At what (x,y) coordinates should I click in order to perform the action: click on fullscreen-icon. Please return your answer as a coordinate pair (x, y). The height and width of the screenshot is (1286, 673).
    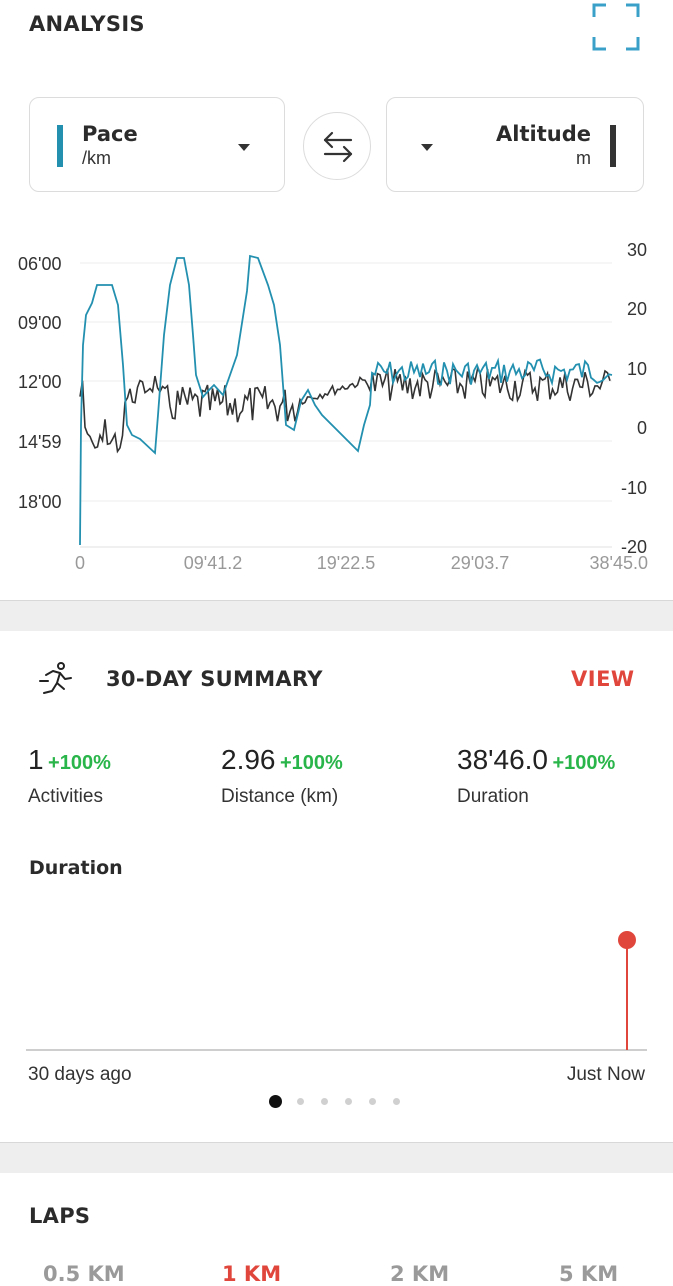
    Looking at the image, I should click on (616, 27).